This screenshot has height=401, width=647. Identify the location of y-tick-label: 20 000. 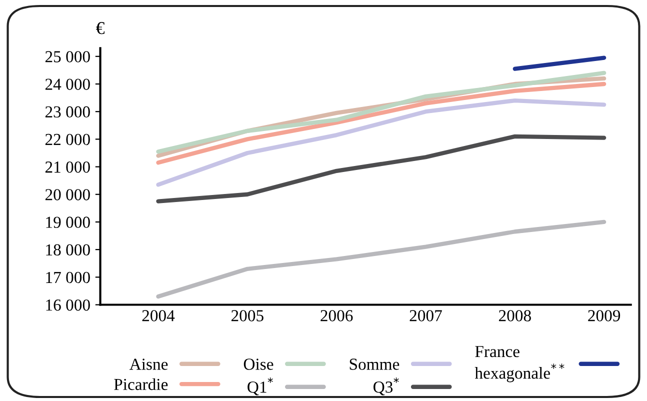
(67, 194).